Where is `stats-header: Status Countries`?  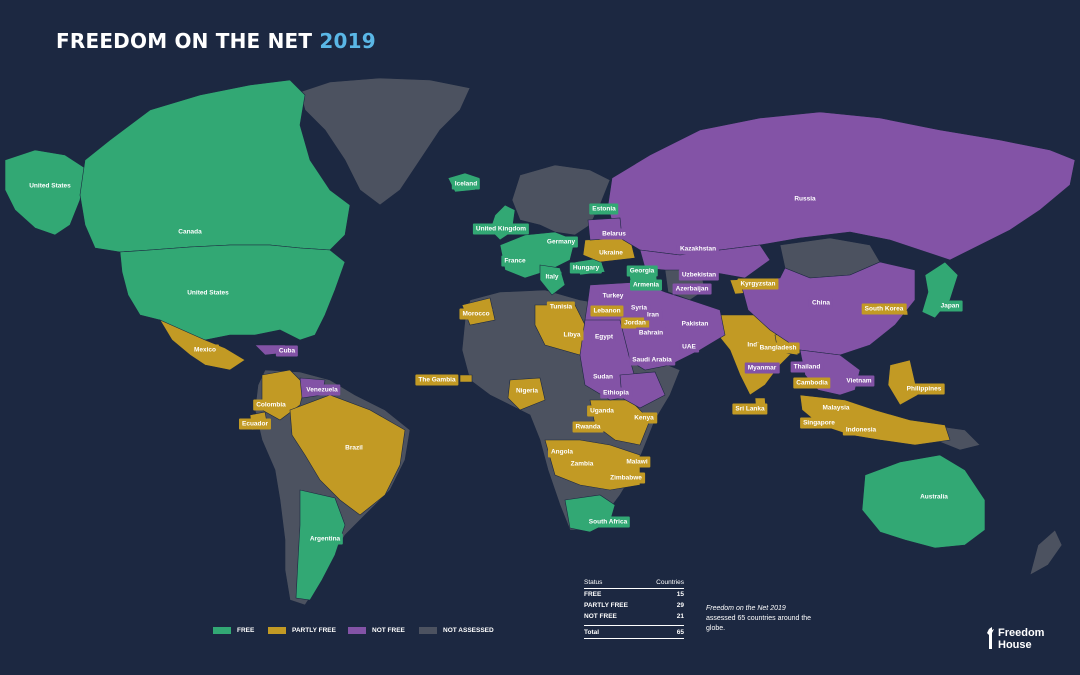
stats-header: Status Countries is located at coordinates (634, 583).